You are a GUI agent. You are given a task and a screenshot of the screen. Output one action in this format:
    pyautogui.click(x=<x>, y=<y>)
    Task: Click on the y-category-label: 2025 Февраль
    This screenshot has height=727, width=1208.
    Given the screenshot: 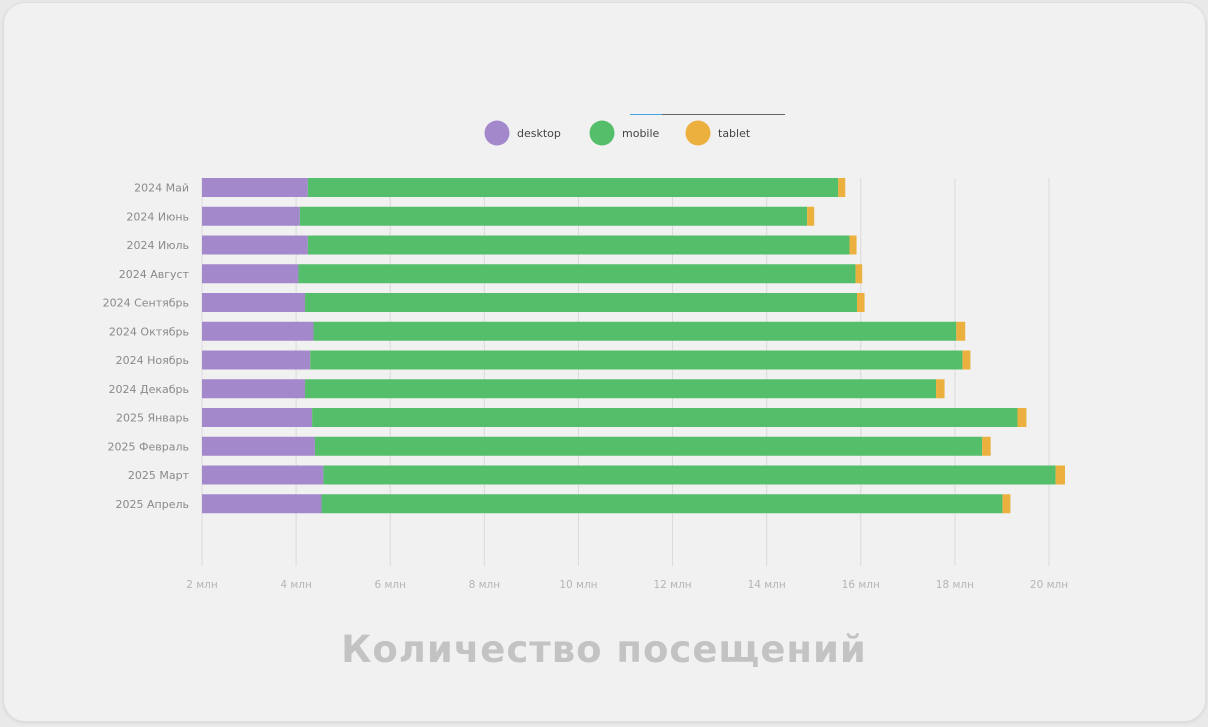 What is the action you would take?
    pyautogui.click(x=148, y=446)
    